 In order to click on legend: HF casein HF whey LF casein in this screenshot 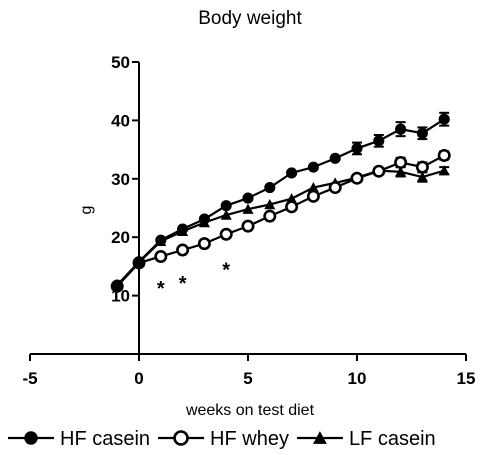, I will do `click(222, 439)`.